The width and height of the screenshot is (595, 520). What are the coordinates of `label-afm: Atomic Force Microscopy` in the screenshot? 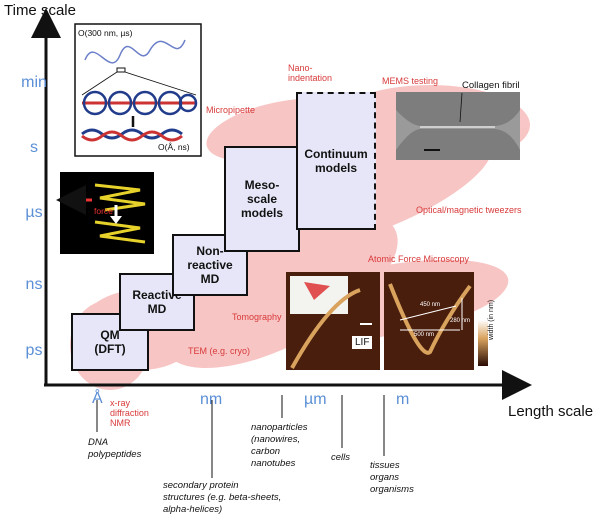 It's located at (419, 259).